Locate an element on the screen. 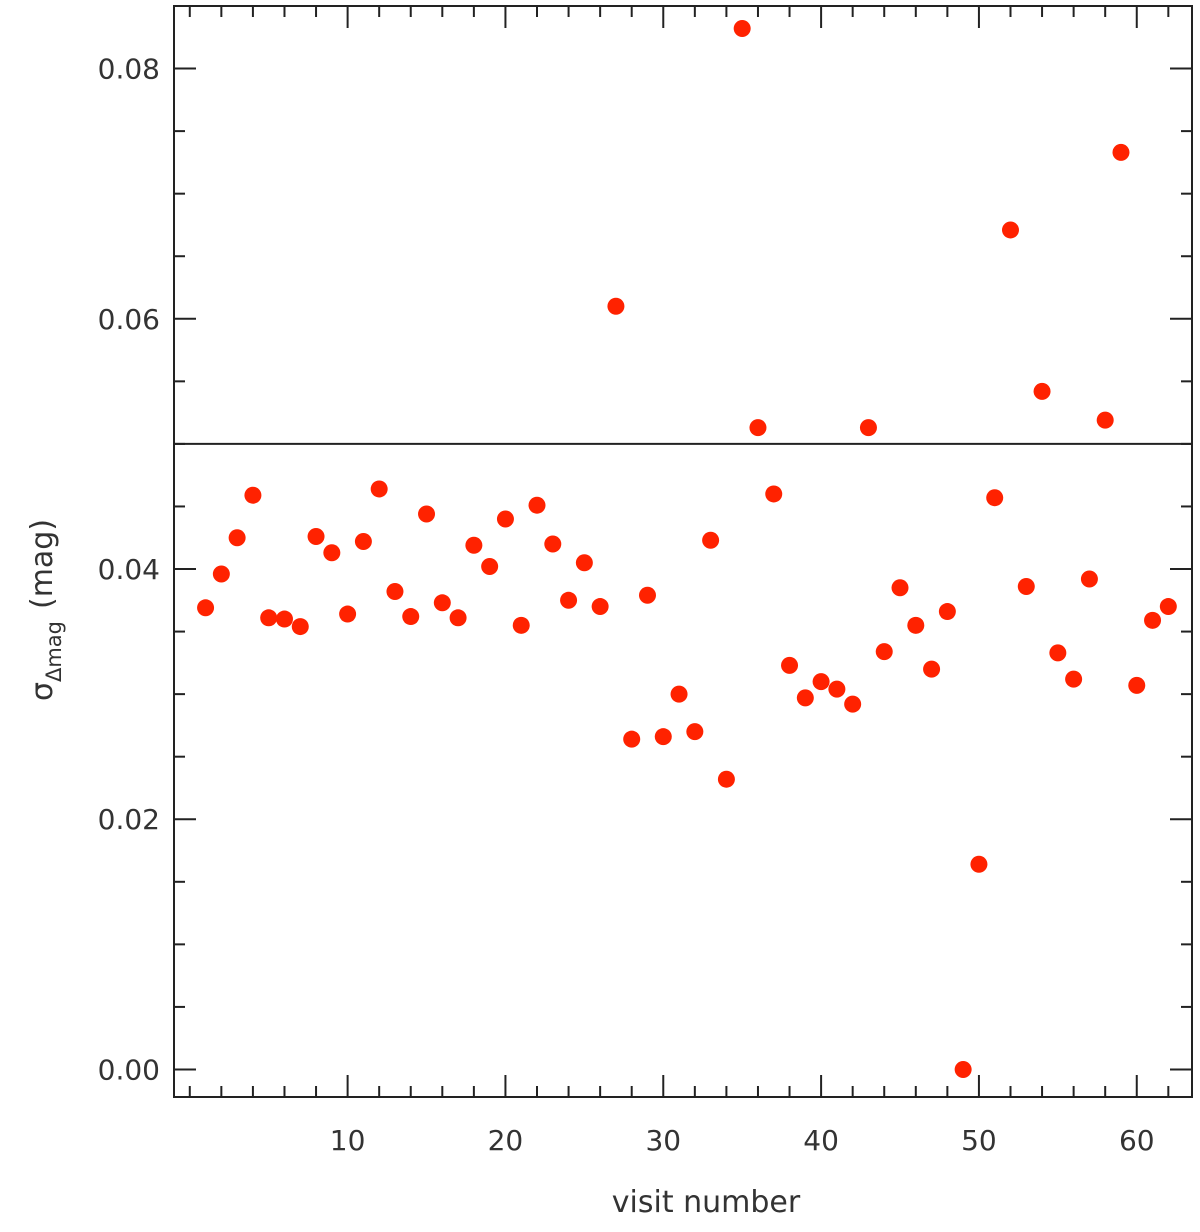 The image size is (1200, 1232). y-tick-label: 0.04 is located at coordinates (129, 569).